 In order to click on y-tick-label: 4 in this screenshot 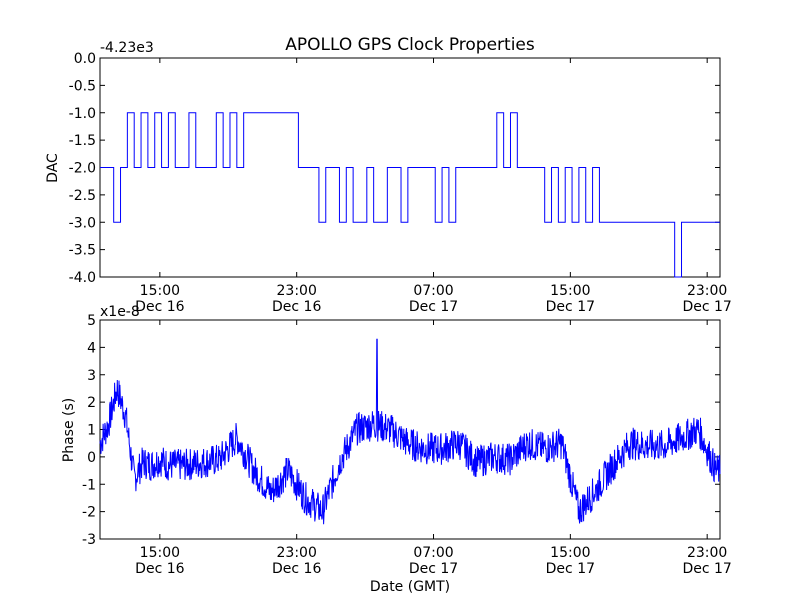, I will do `click(91, 348)`.